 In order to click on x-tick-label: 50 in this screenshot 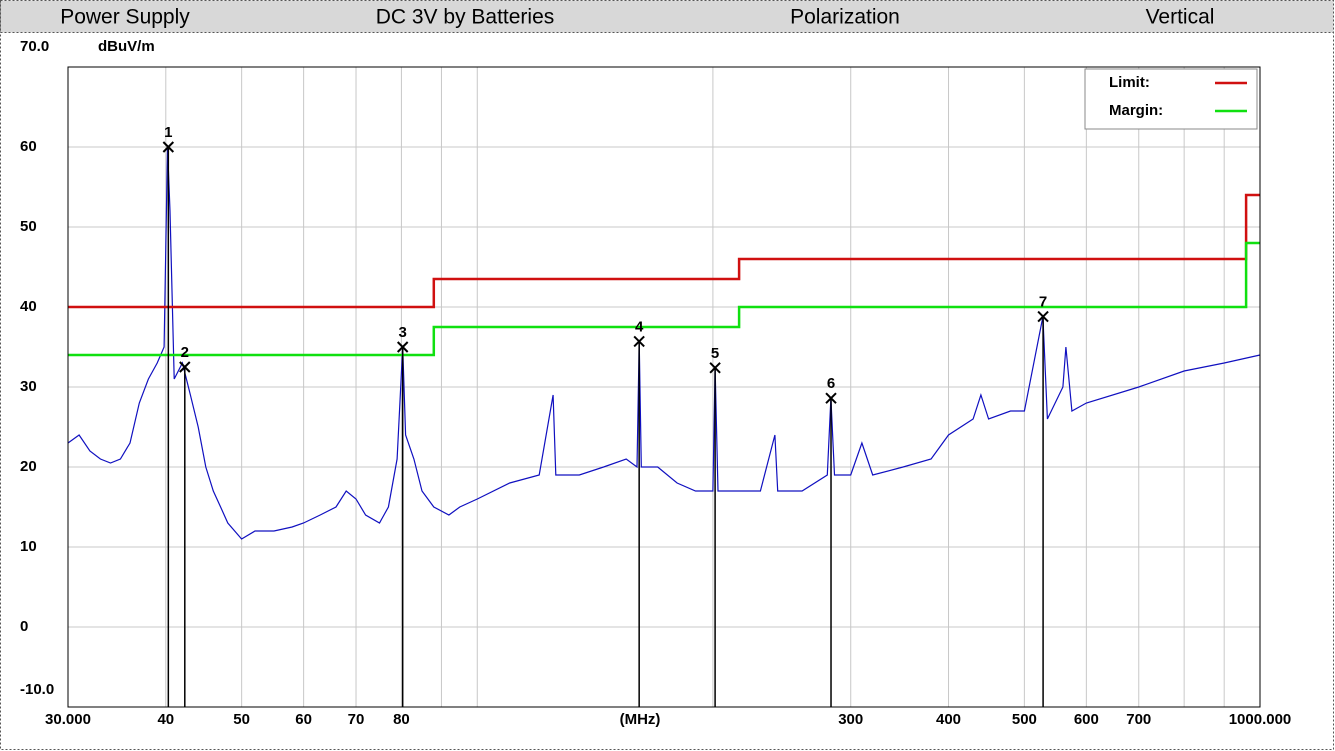, I will do `click(241, 719)`.